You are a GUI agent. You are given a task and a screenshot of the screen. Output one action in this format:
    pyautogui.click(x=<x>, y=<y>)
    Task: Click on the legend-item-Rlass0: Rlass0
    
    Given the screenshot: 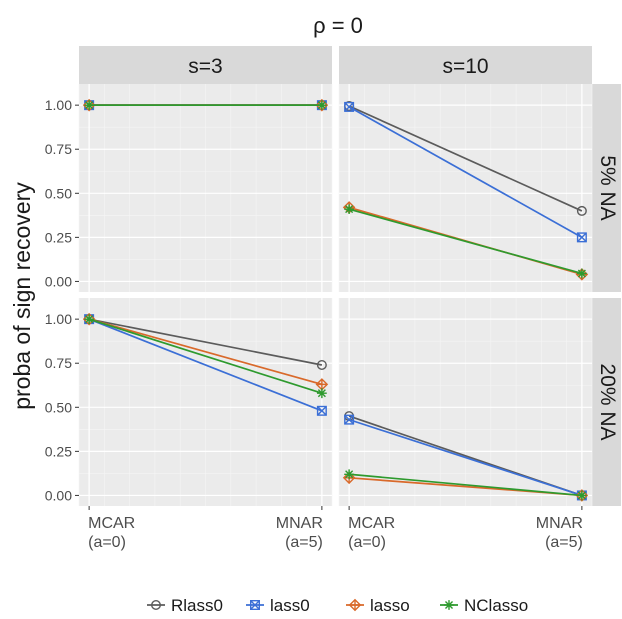 What is the action you would take?
    pyautogui.click(x=185, y=605)
    